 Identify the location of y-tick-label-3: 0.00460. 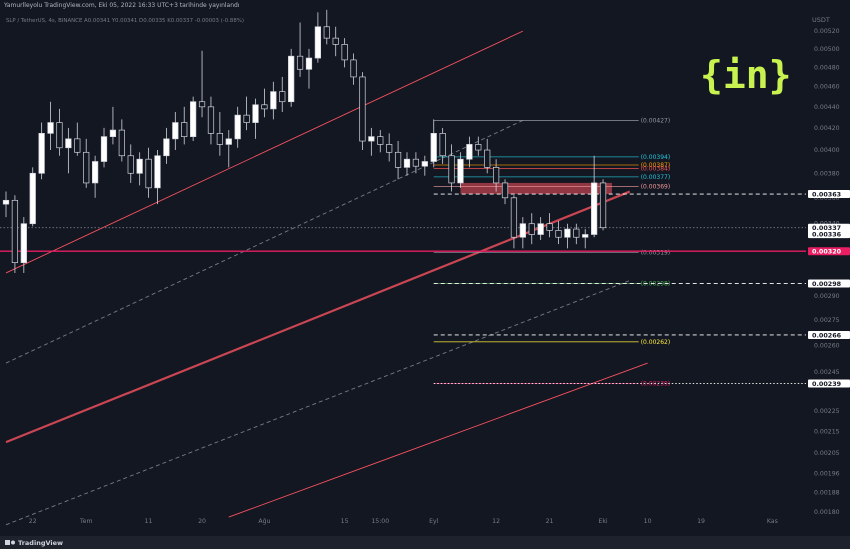
(827, 87).